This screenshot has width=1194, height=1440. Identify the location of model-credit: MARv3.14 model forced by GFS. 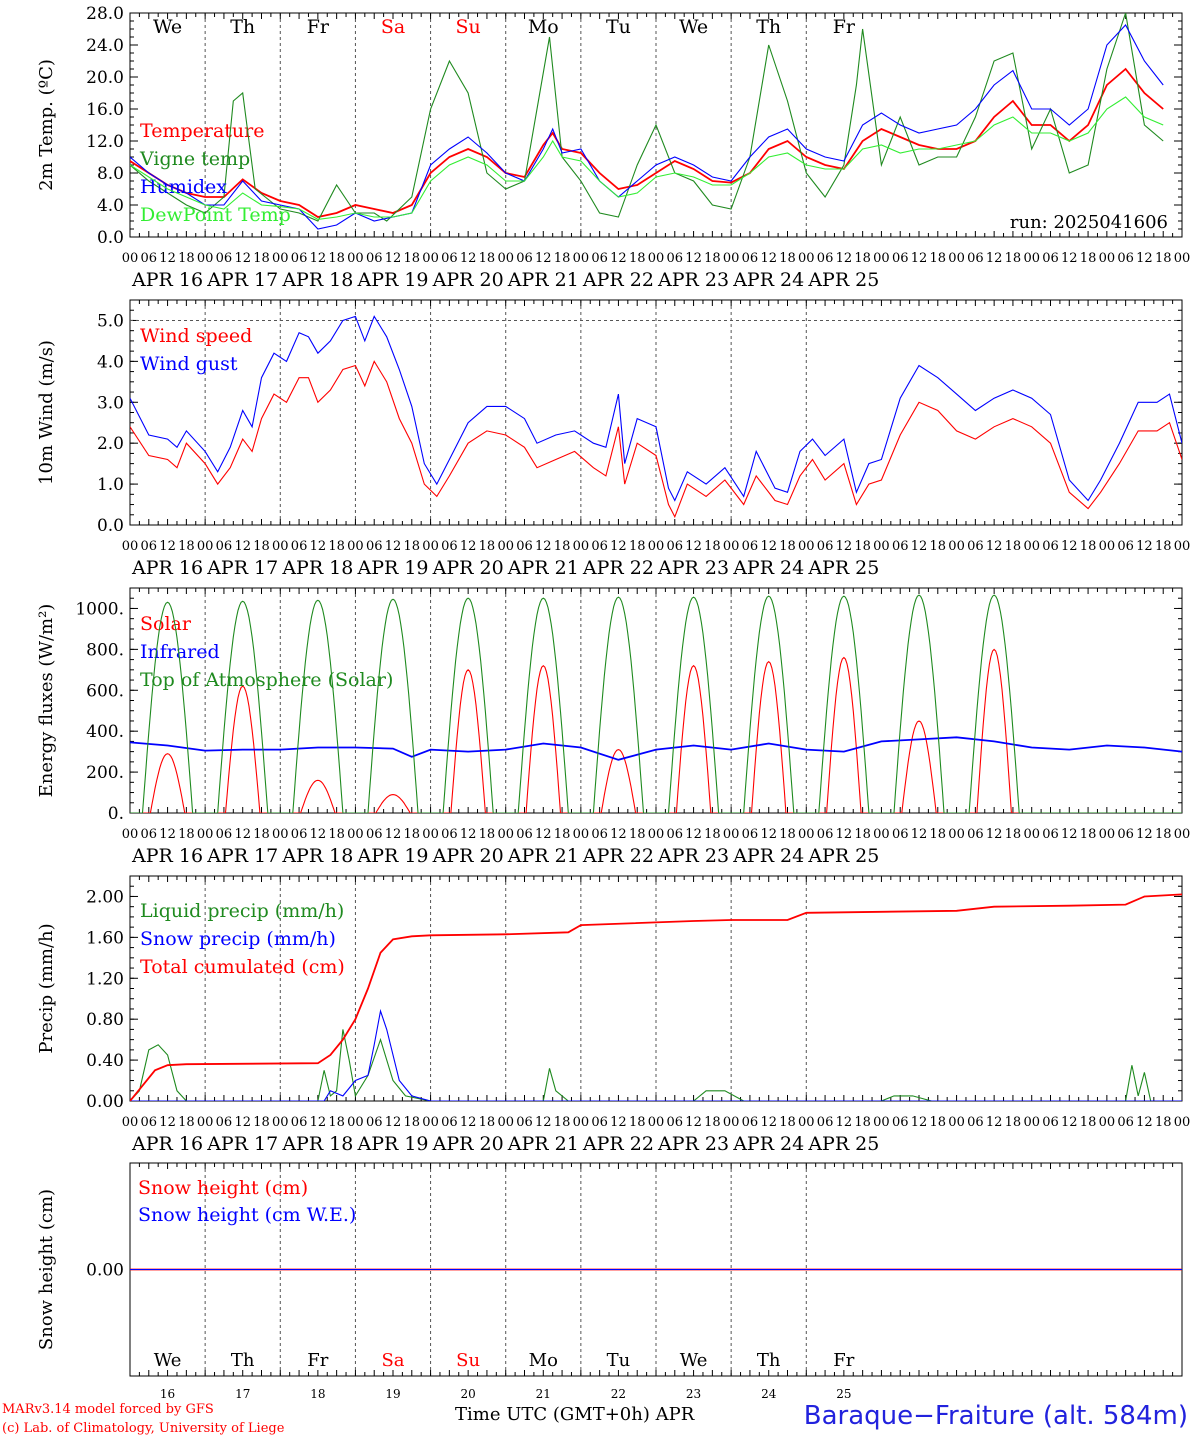
(108, 1409).